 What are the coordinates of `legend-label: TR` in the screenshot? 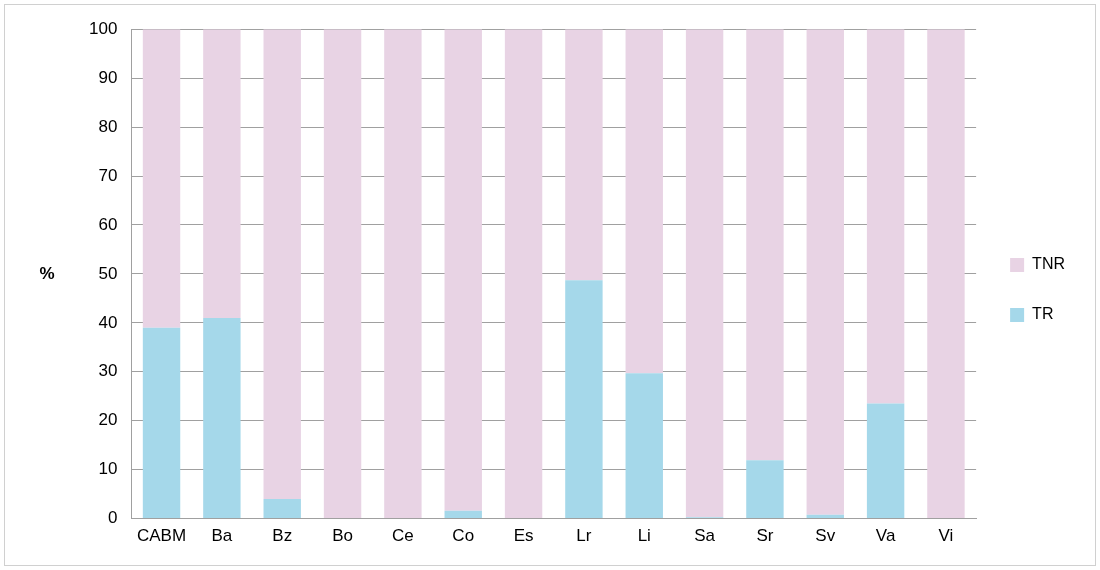 It's located at (1043, 314).